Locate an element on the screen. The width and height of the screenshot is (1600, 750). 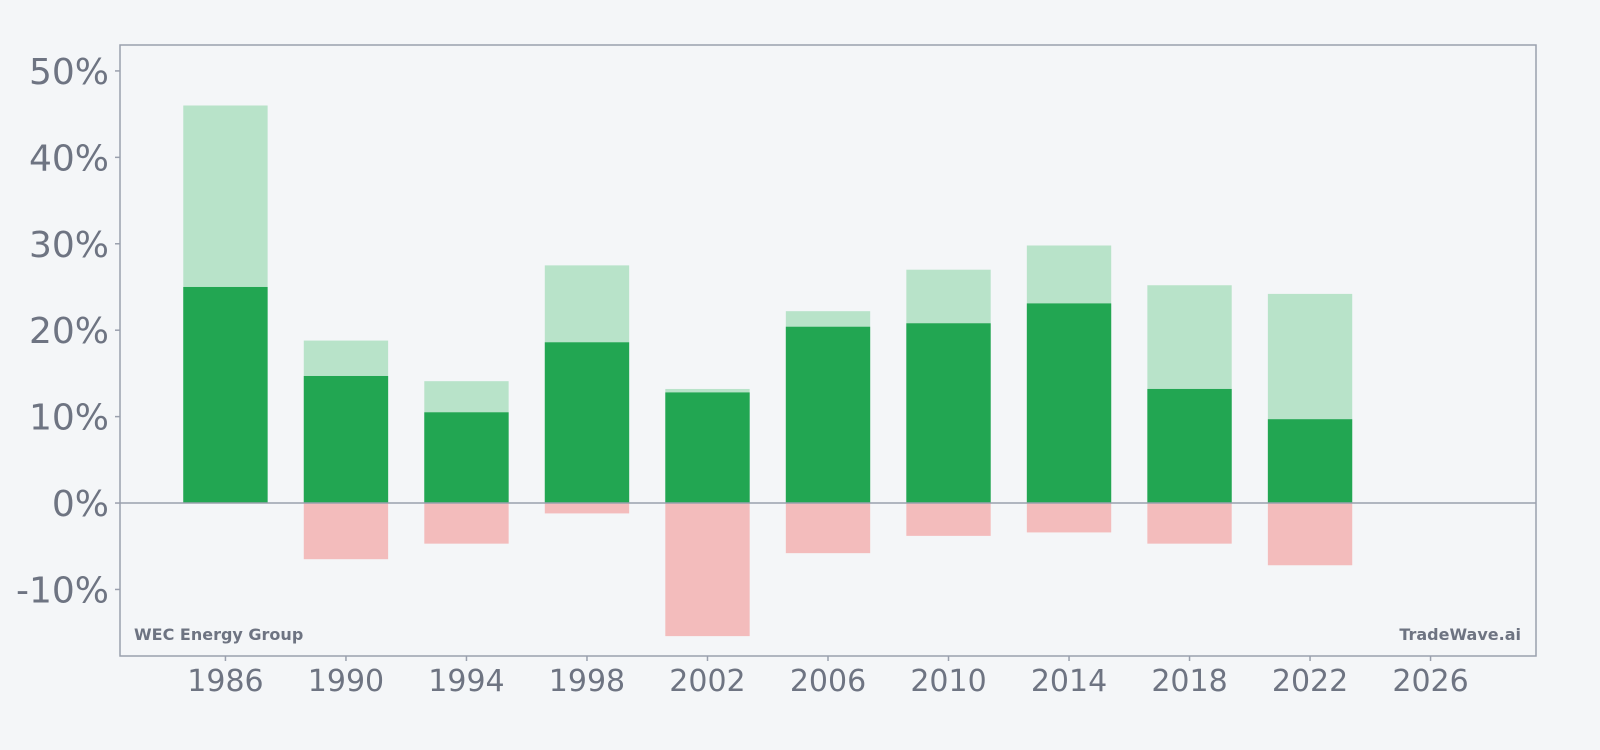
x-tick-label: 2014 is located at coordinates (1069, 681).